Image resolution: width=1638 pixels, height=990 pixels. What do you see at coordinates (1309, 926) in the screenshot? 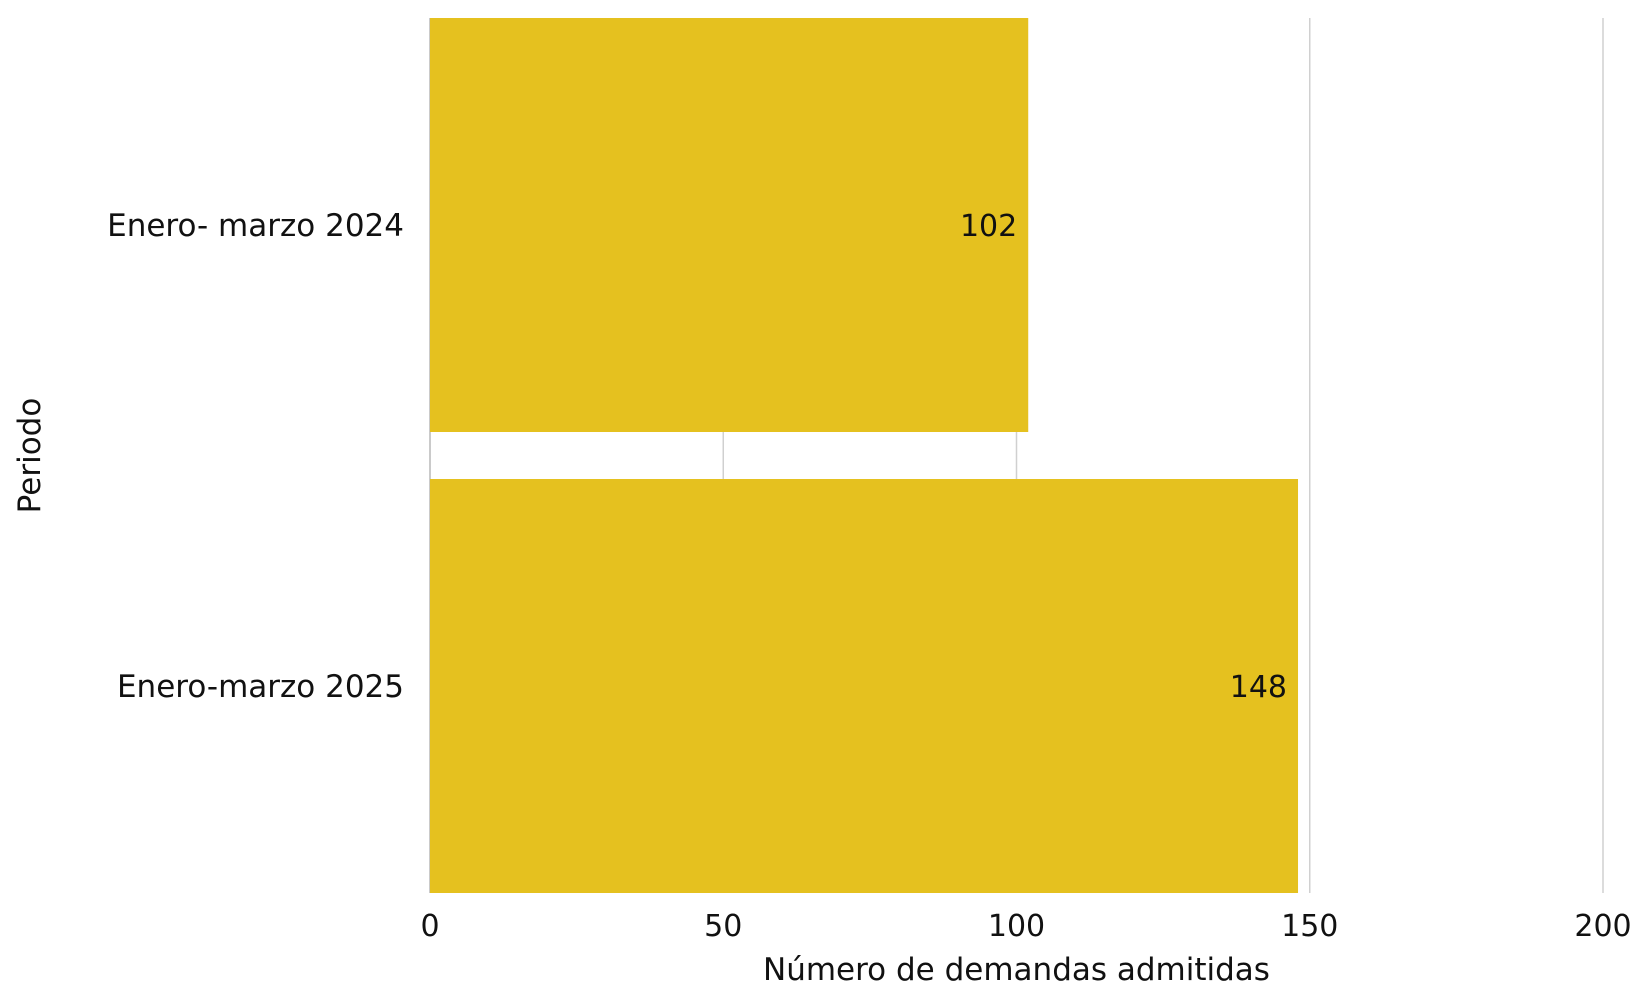
I see `x-tick-label: 150` at bounding box center [1309, 926].